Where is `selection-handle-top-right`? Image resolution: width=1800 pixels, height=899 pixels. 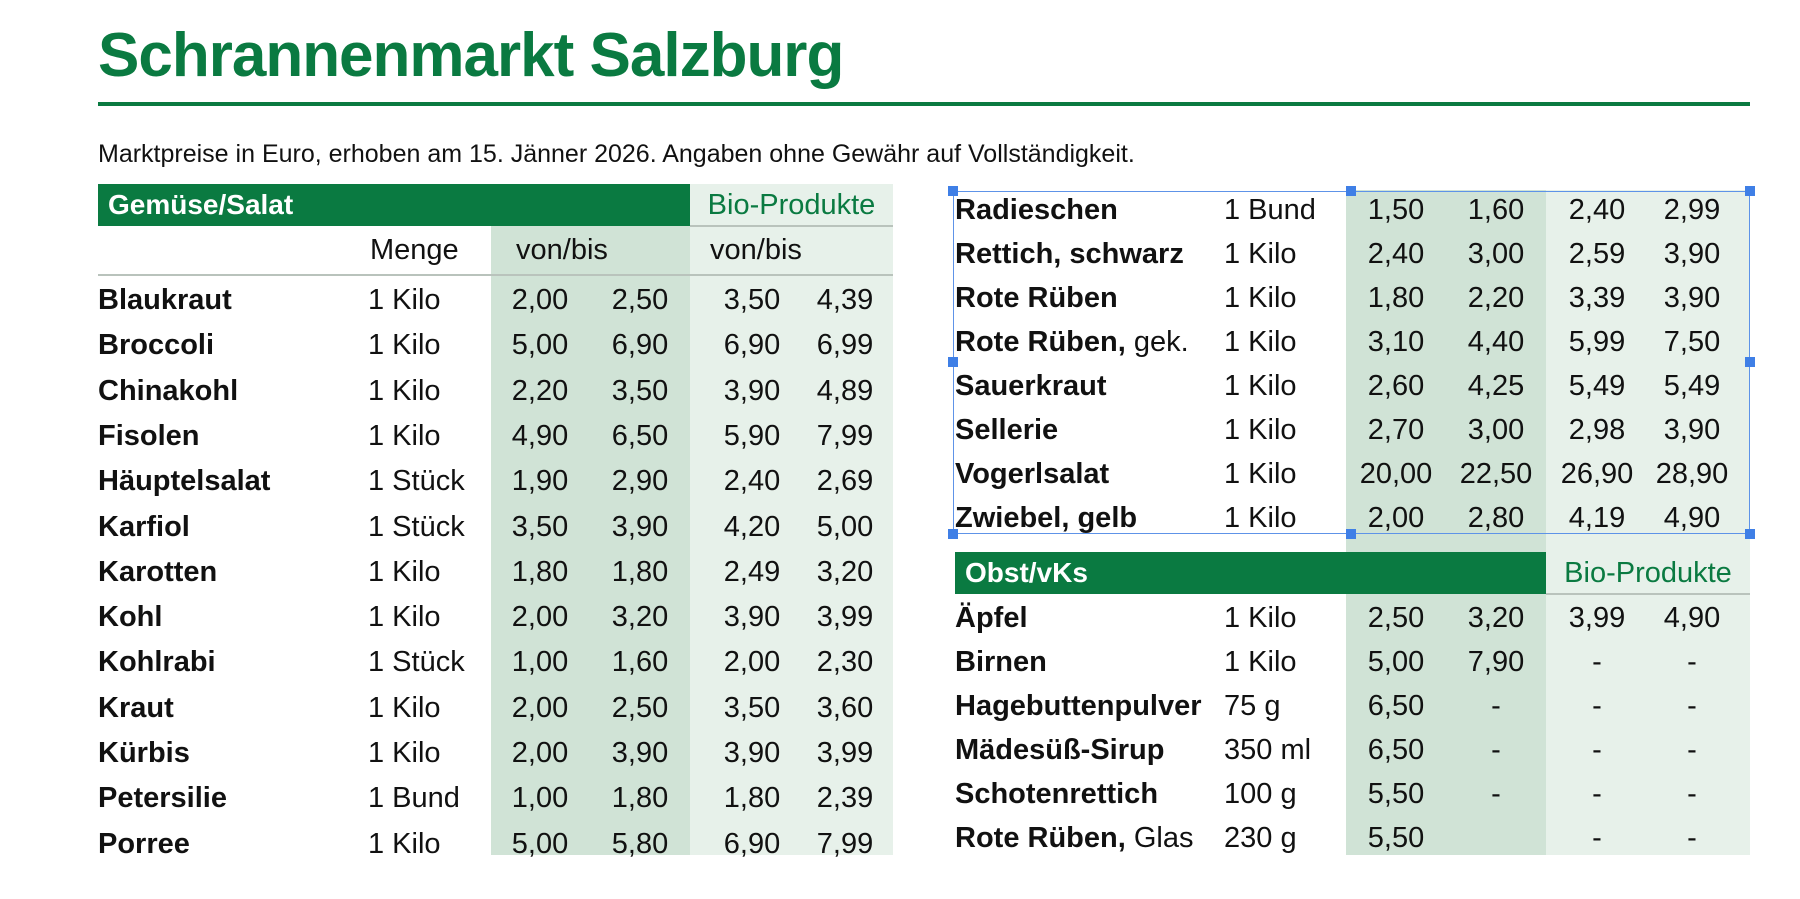 selection-handle-top-right is located at coordinates (1750, 191).